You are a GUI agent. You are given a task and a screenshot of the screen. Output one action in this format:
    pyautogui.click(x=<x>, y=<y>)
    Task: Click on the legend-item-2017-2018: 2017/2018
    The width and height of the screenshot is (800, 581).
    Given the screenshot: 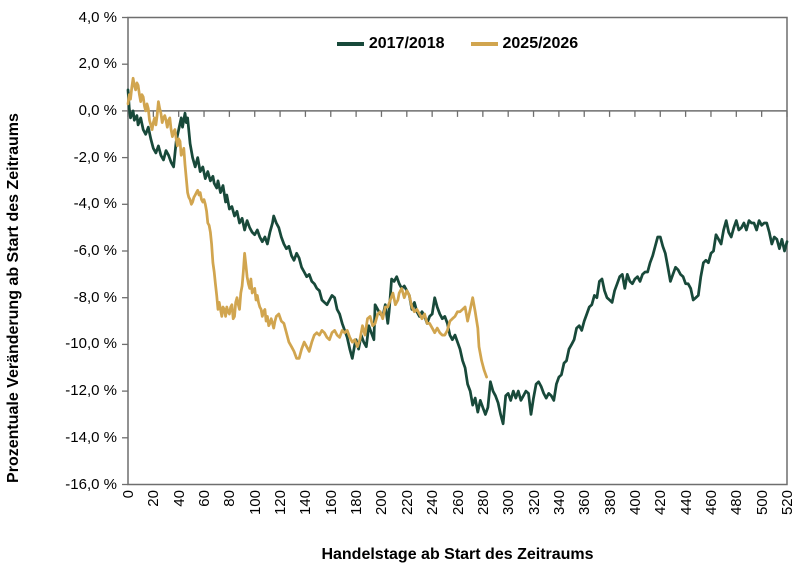 What is the action you would take?
    pyautogui.click(x=390, y=44)
    